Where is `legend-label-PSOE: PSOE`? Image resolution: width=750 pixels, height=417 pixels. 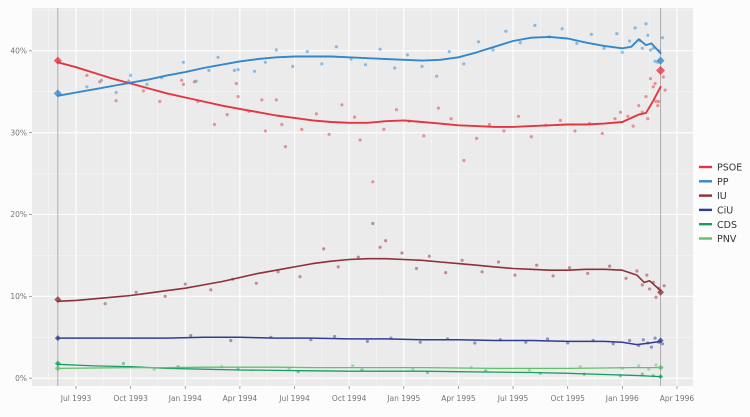
legend-label-PSOE: PSOE is located at coordinates (729, 168).